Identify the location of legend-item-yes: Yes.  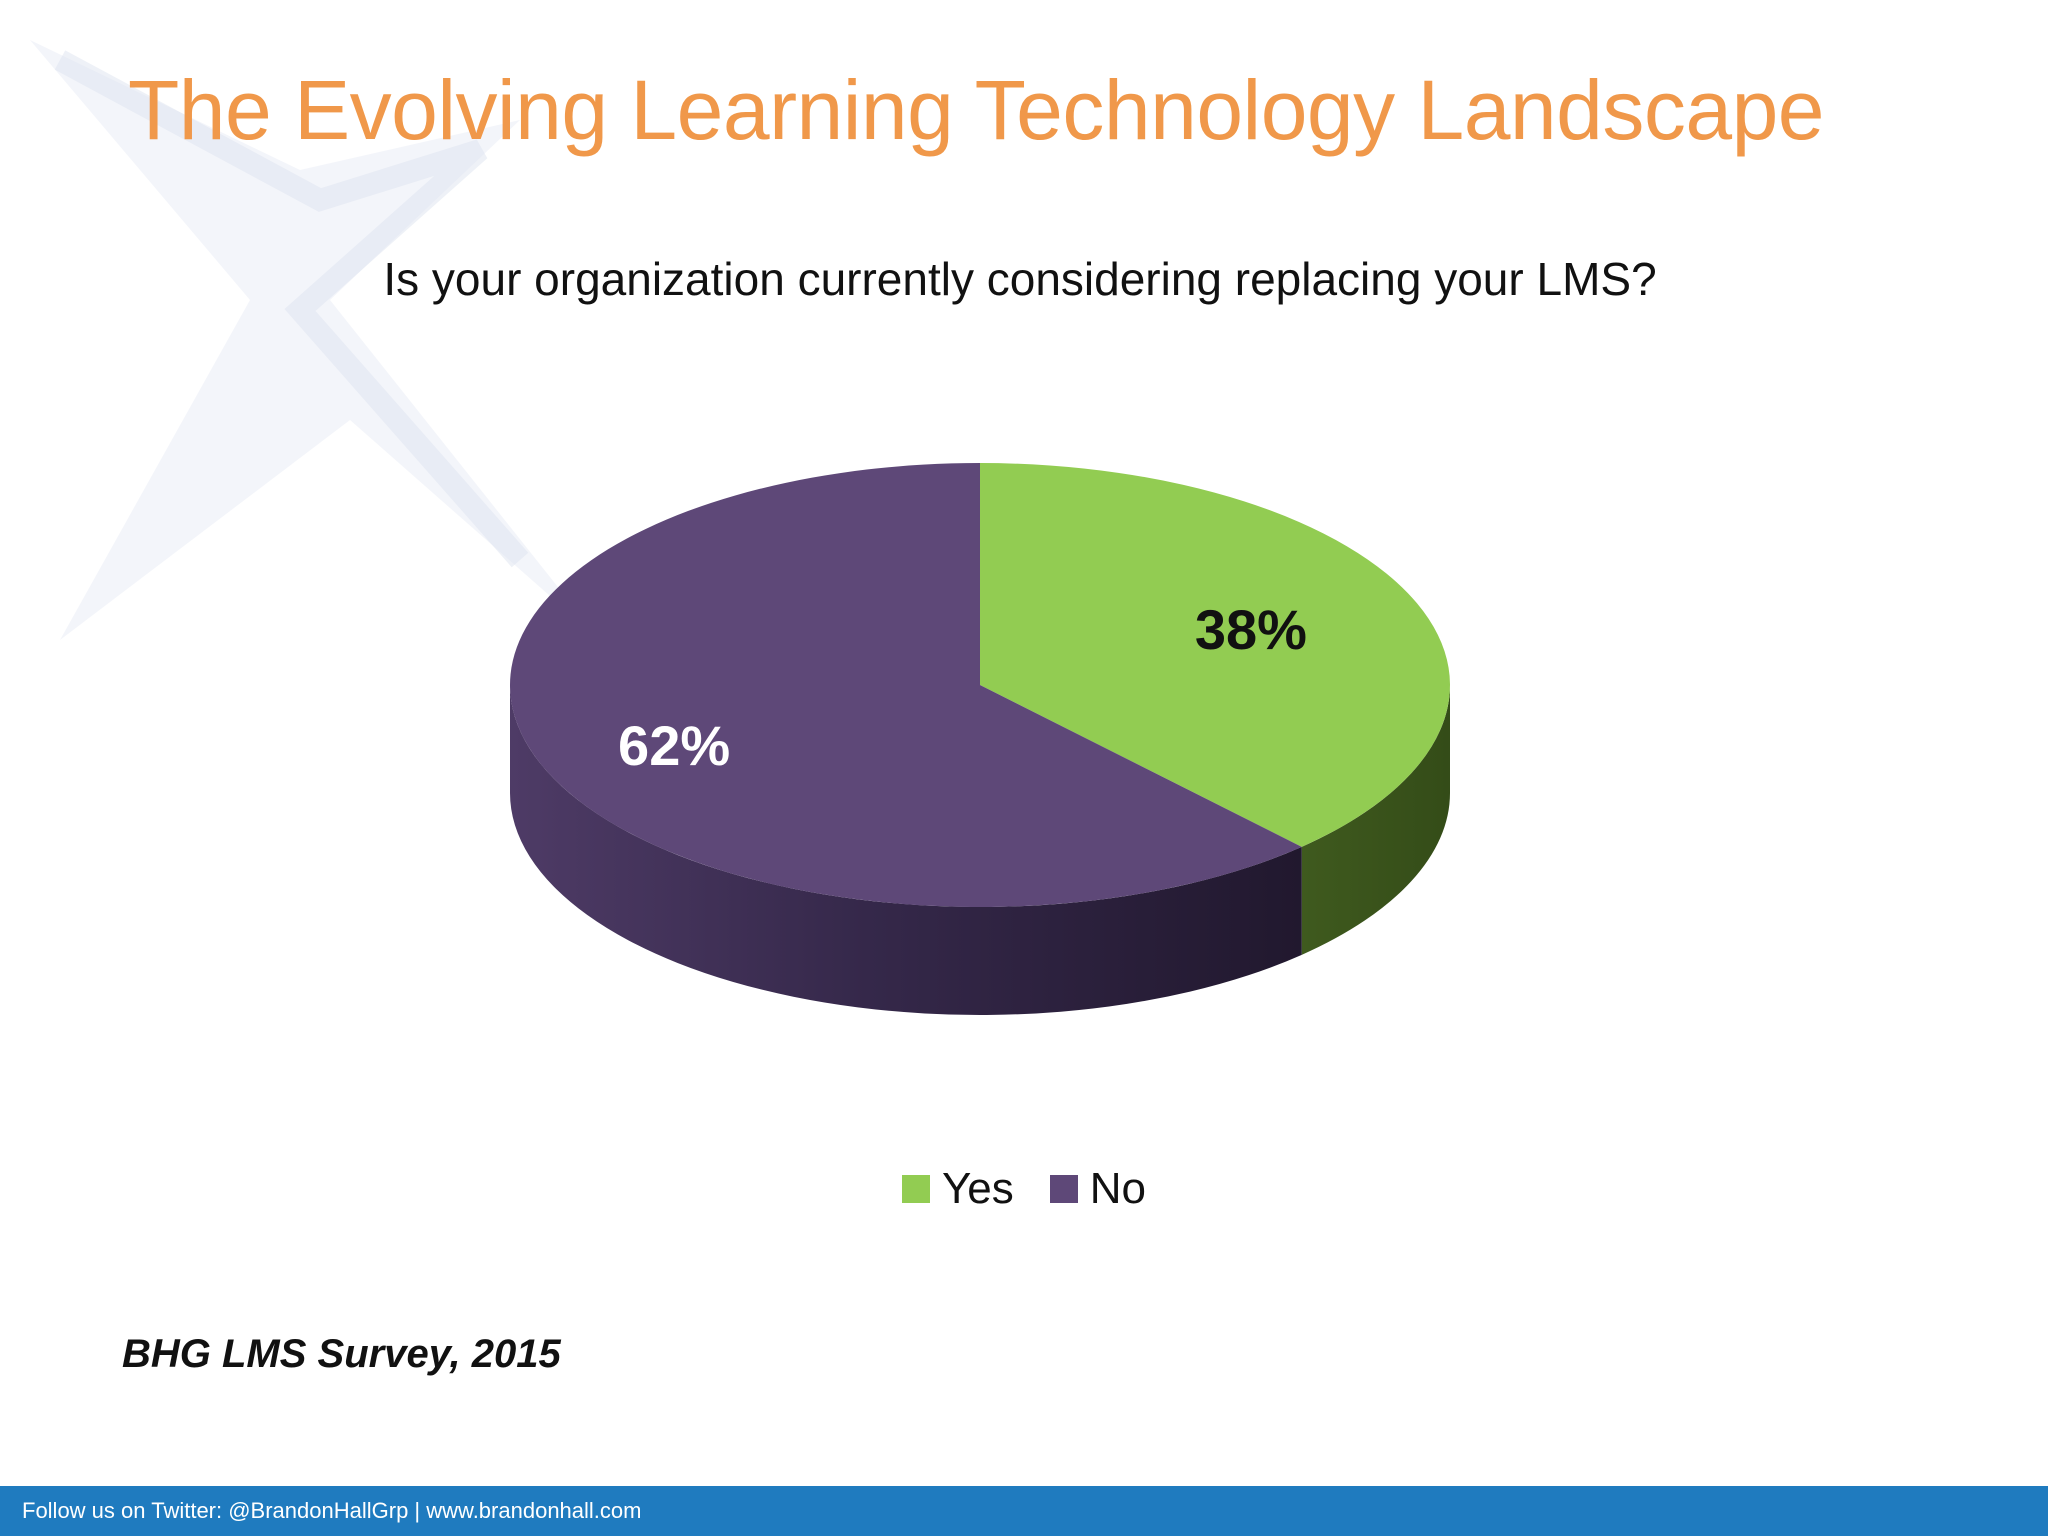
(957, 1189).